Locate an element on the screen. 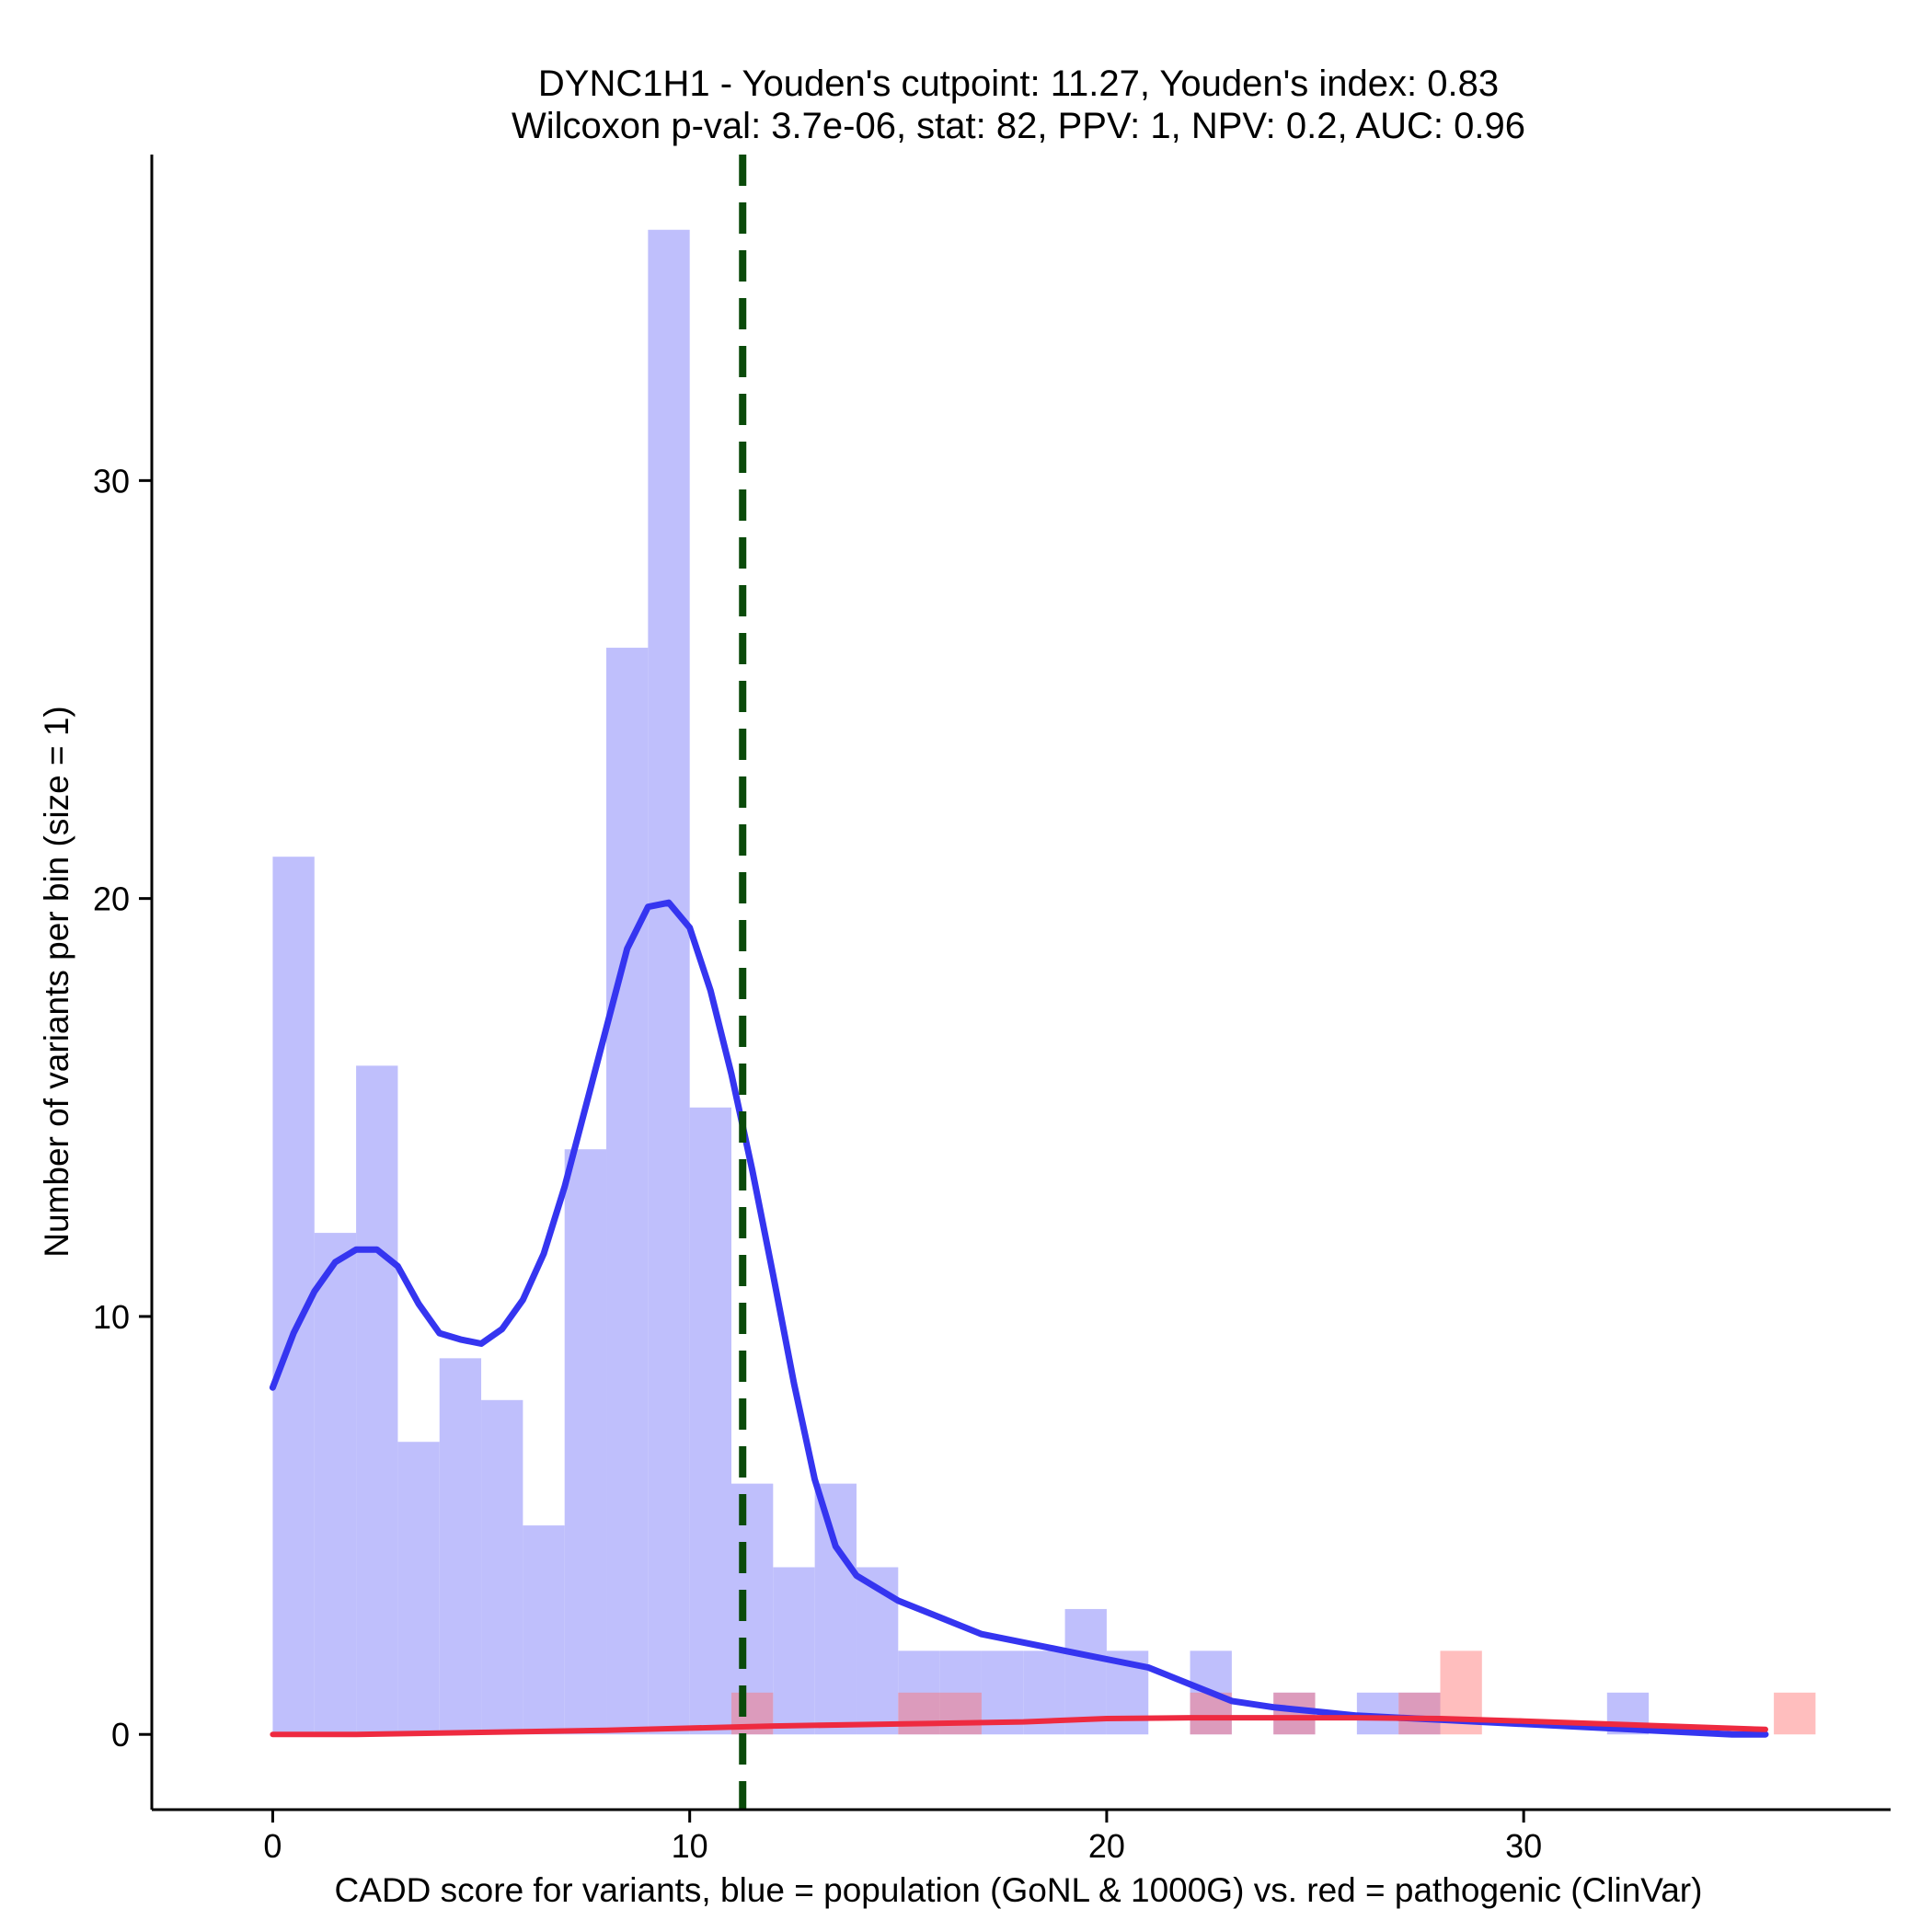  y-axis-label: Number of variants per bin (size = 1) is located at coordinates (56, 981).